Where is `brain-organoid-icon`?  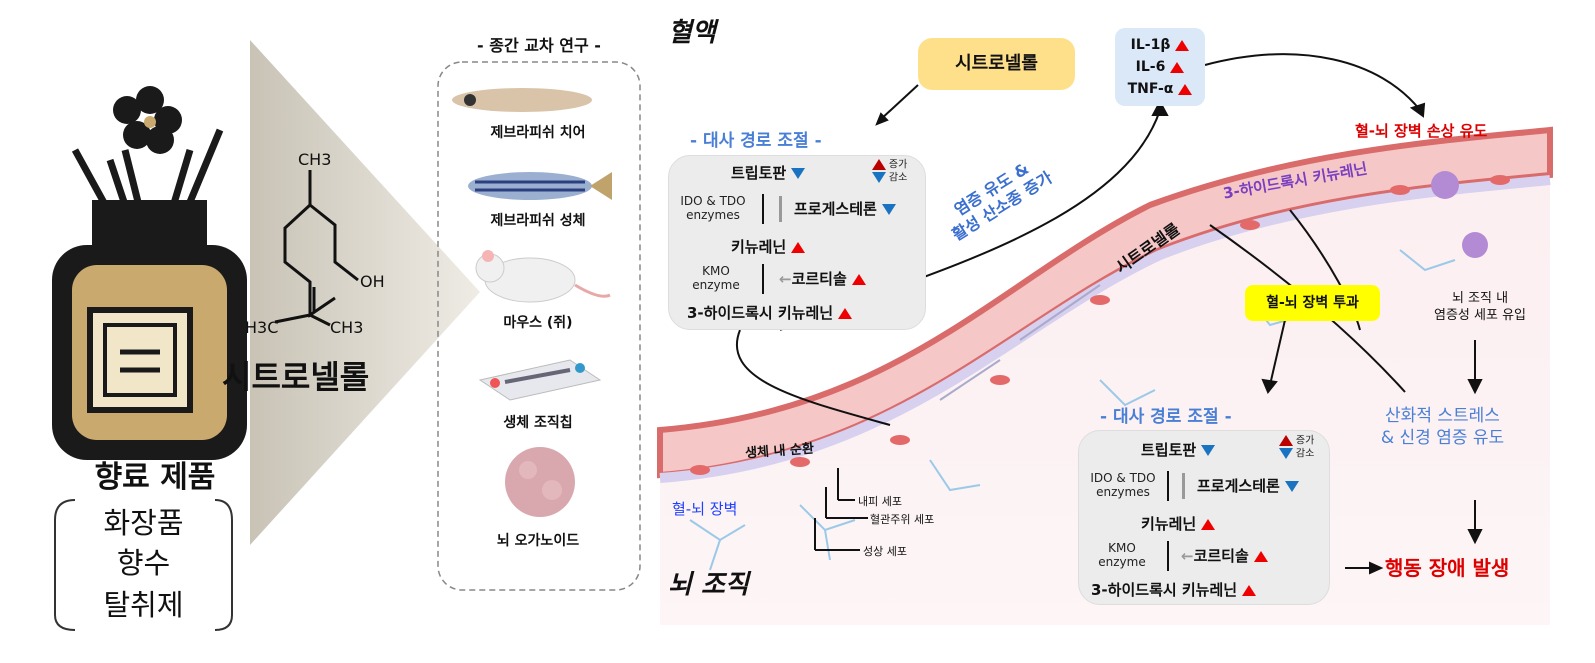
brain-organoid-icon is located at coordinates (540, 482).